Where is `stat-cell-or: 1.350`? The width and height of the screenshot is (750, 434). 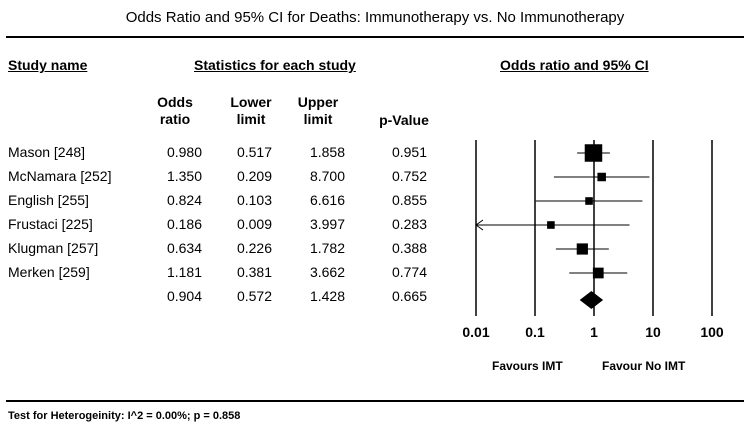 stat-cell-or: 1.350 is located at coordinates (184, 176).